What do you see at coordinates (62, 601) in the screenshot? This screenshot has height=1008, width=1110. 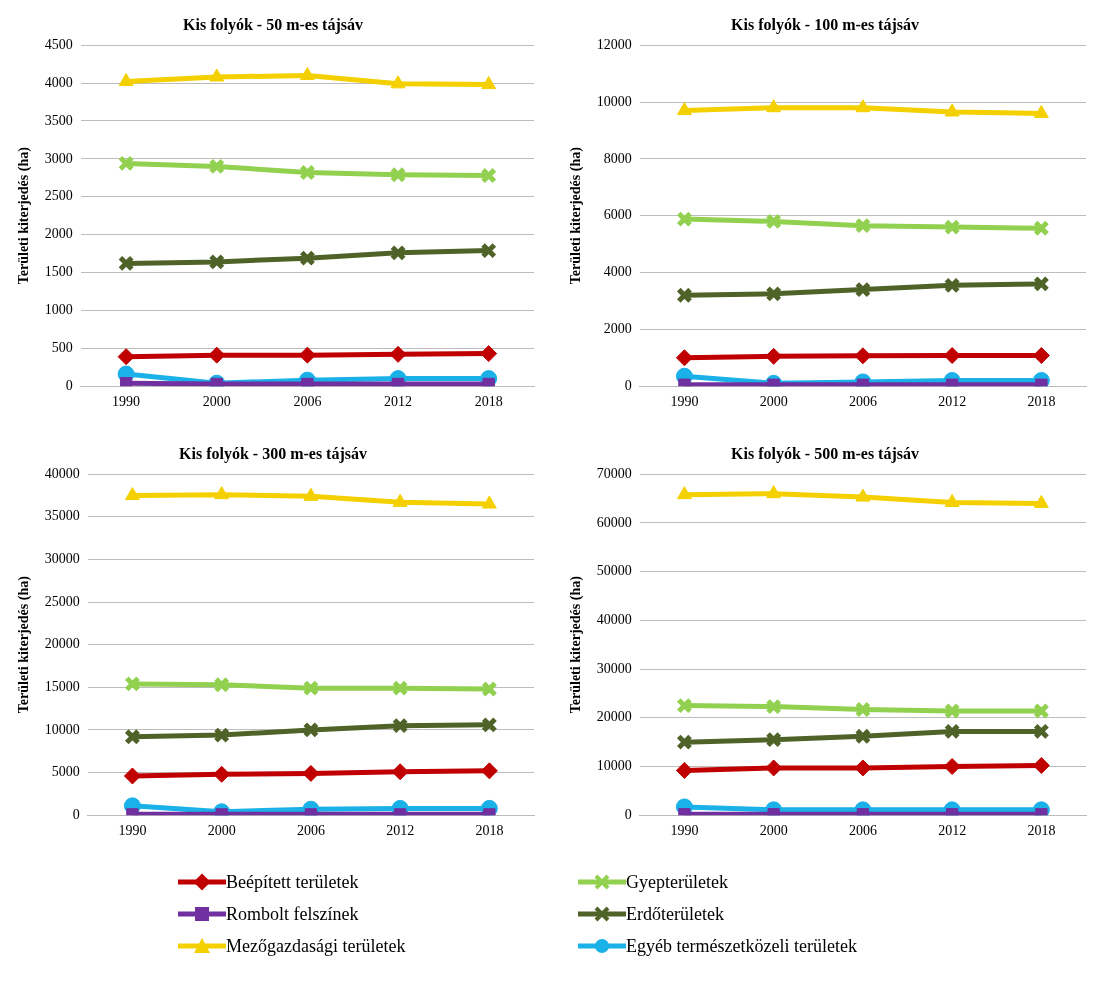 I see `y-tick-label: 25000` at bounding box center [62, 601].